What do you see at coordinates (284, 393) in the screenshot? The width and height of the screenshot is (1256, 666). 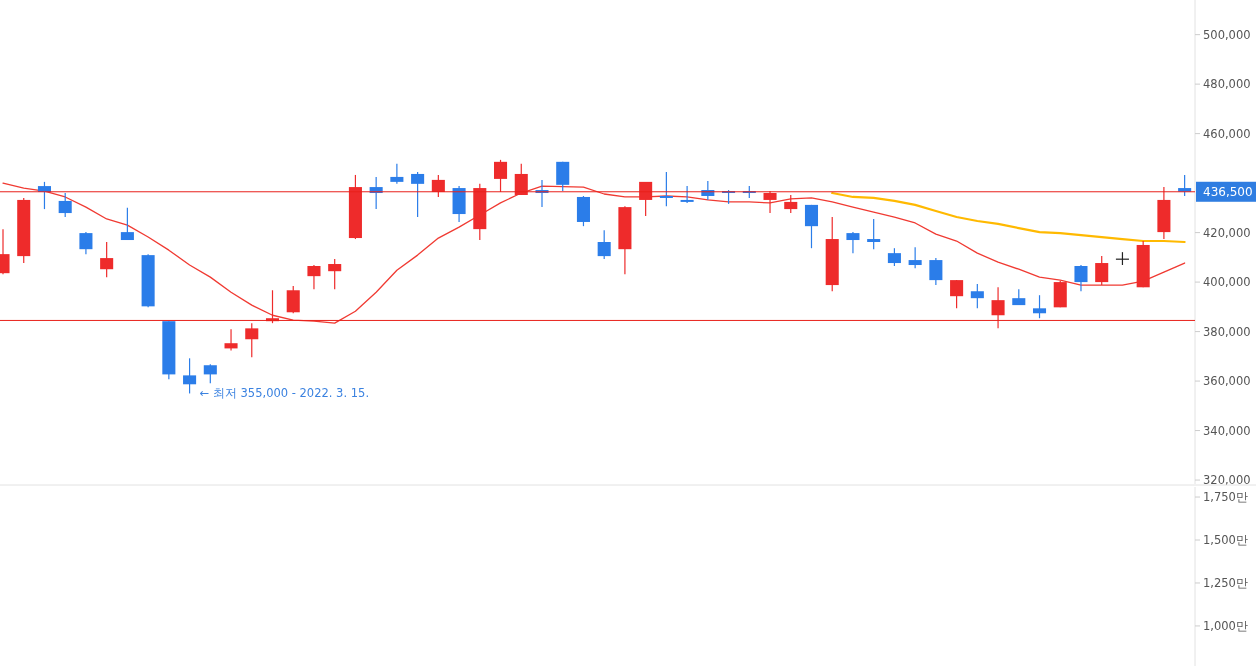 I see `annotation: ← 최저 355,000 - 2022. 3. 15.` at bounding box center [284, 393].